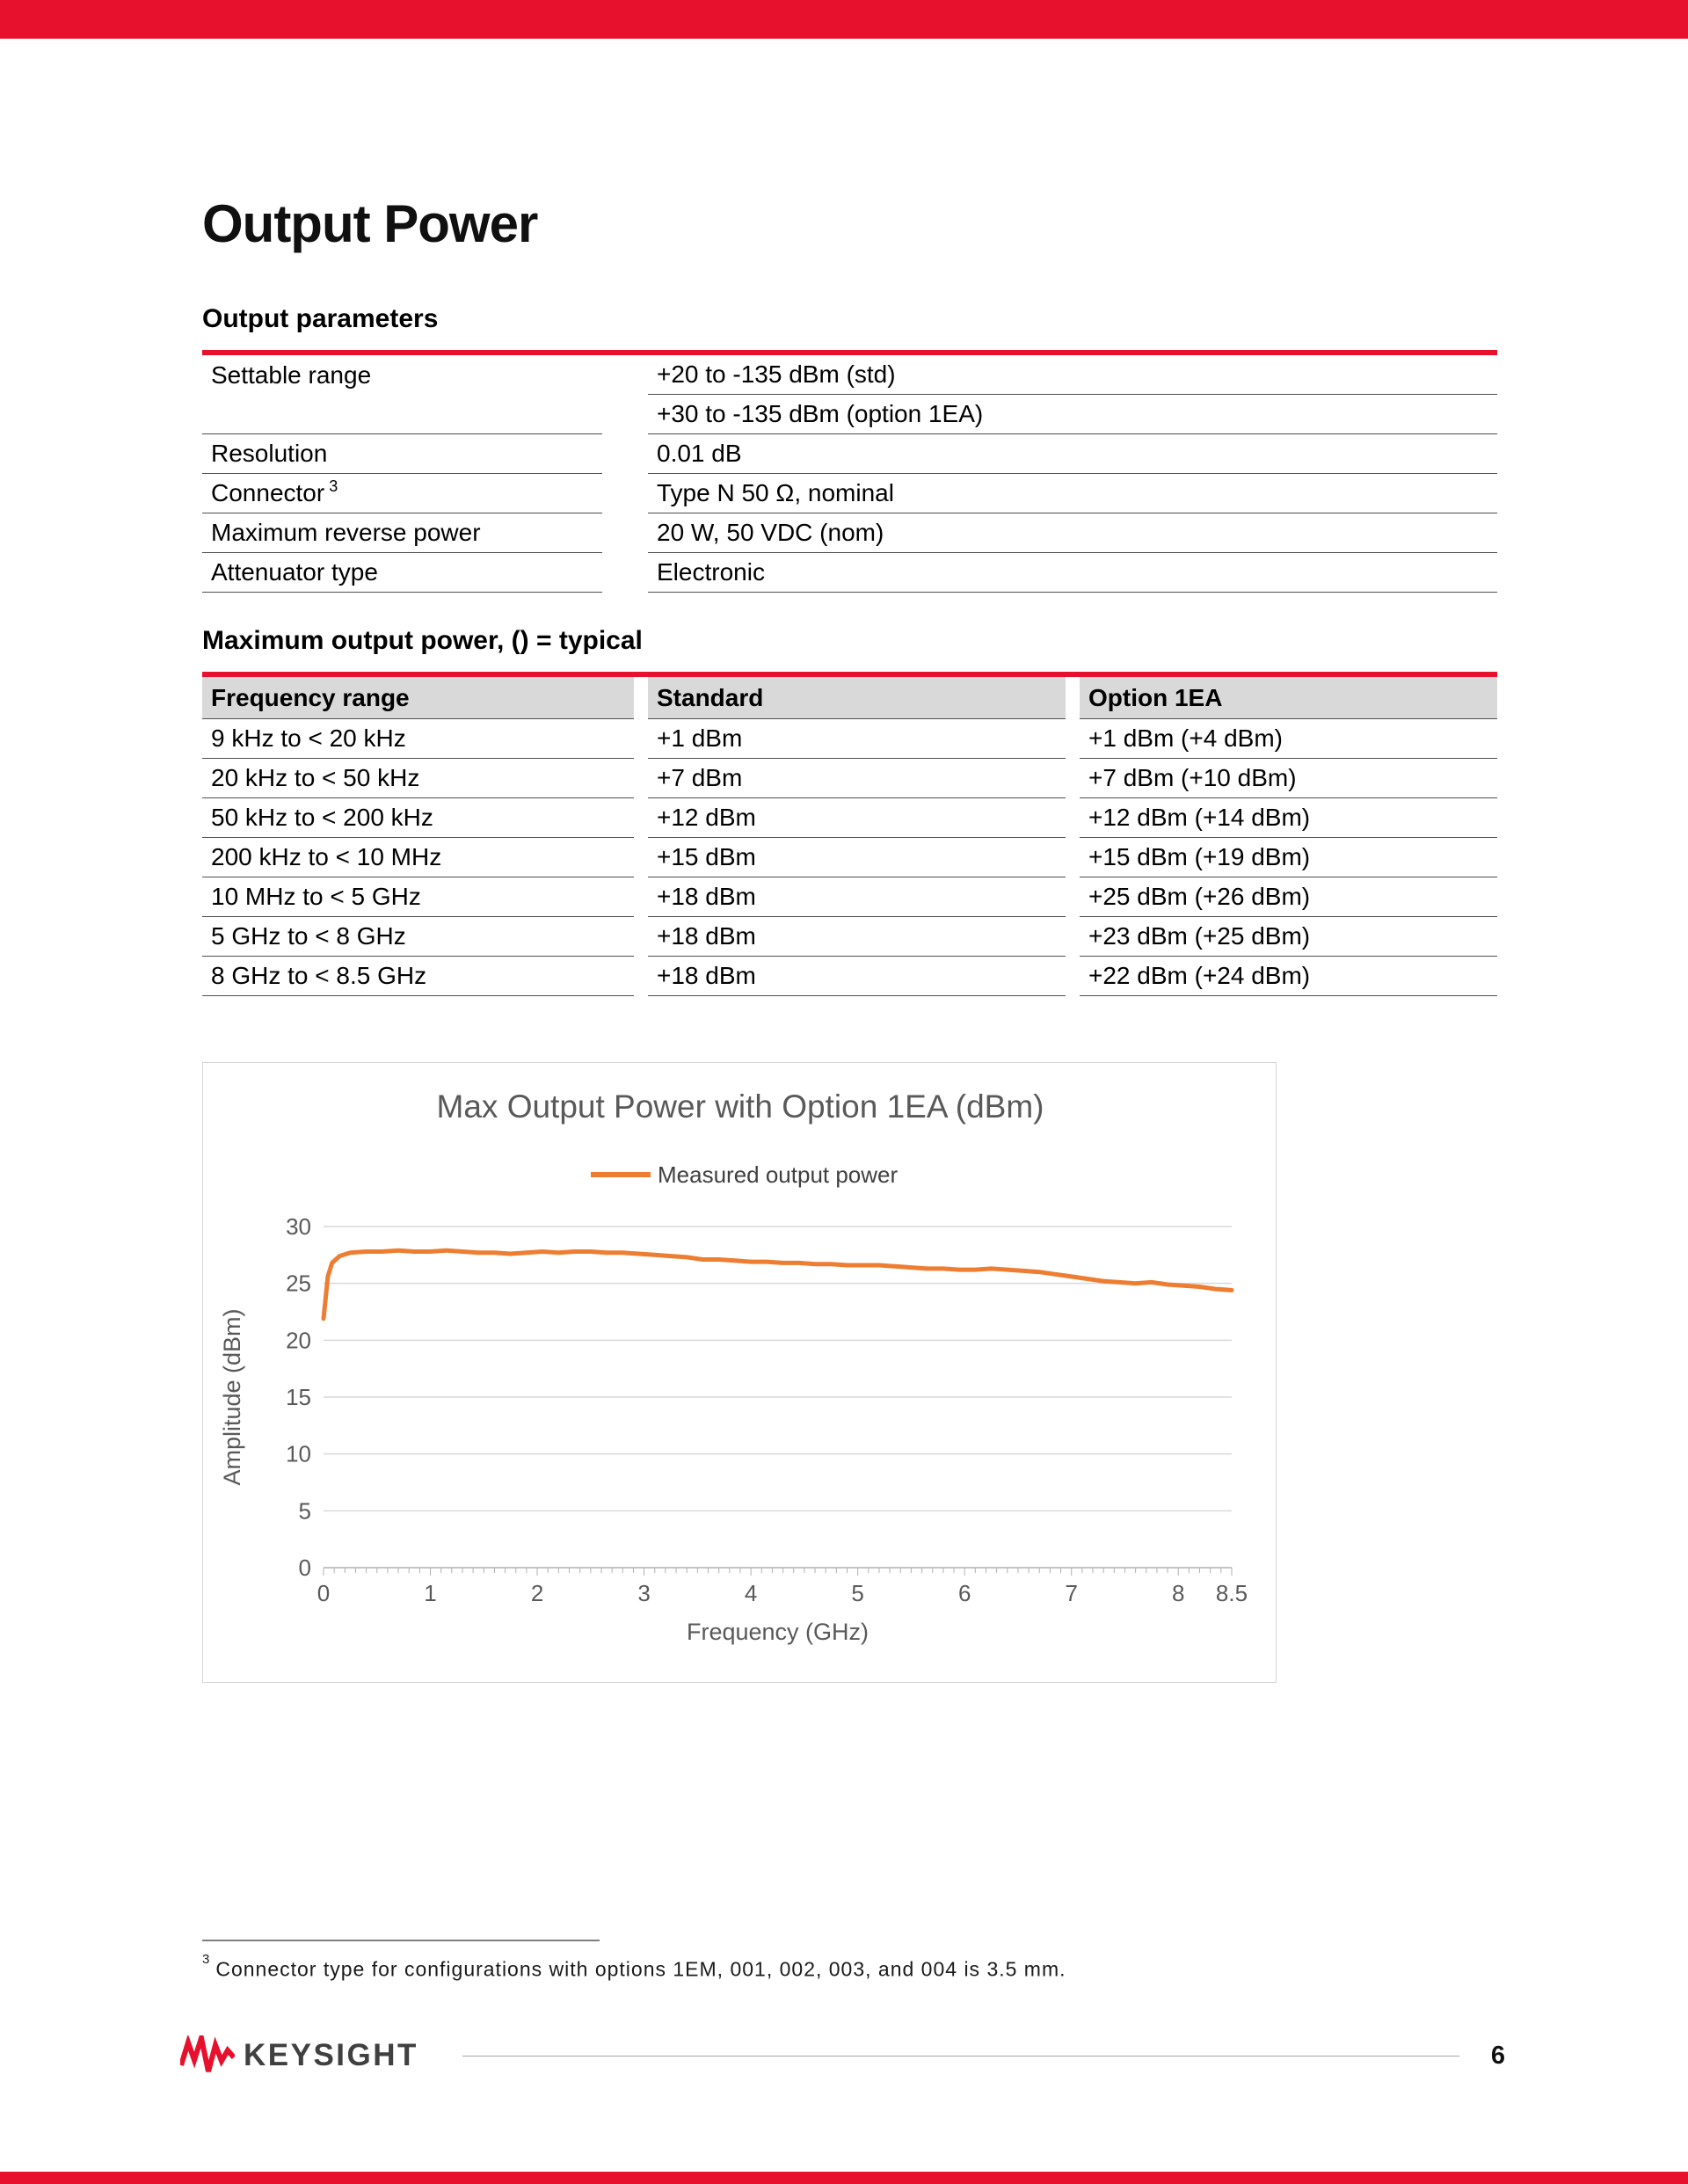 The height and width of the screenshot is (2184, 1688). Describe the element at coordinates (418, 818) in the screenshot. I see `table-cell: 50 kHz to < 200 kHz` at that location.